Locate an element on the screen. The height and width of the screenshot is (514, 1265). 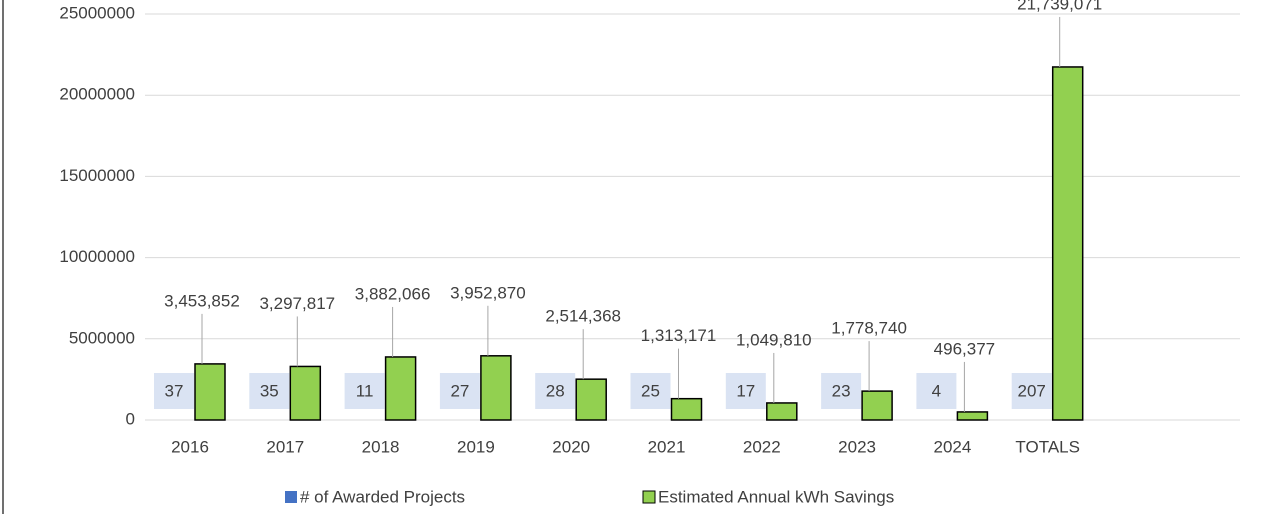
y-tick-label: 10000000 is located at coordinates (97, 256).